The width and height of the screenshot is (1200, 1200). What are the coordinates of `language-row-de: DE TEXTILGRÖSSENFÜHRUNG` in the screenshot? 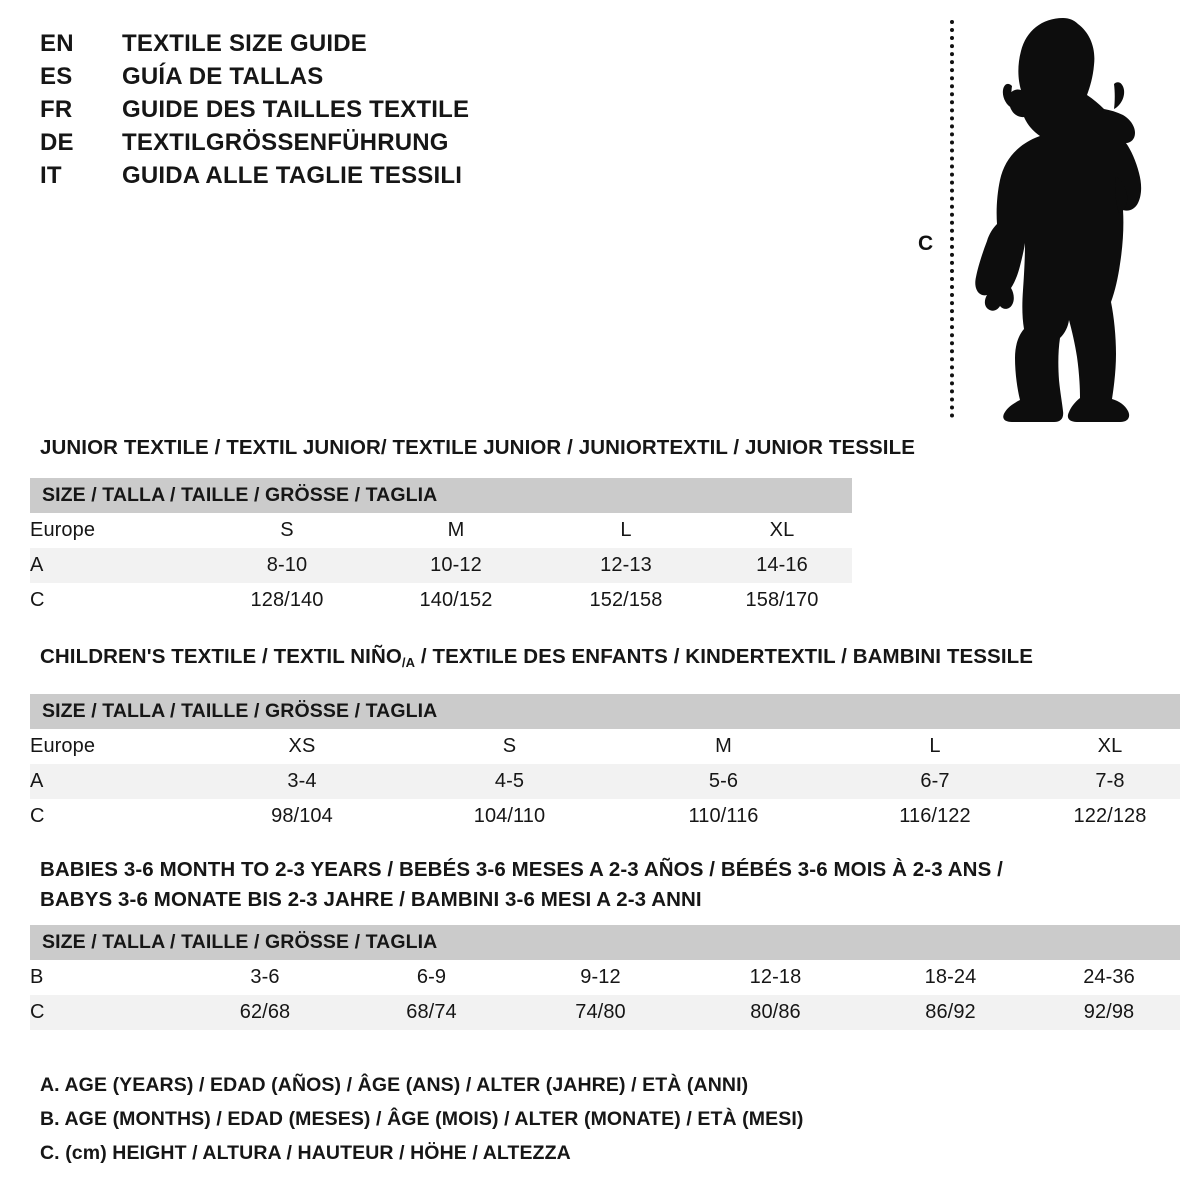 It's located at (300, 145).